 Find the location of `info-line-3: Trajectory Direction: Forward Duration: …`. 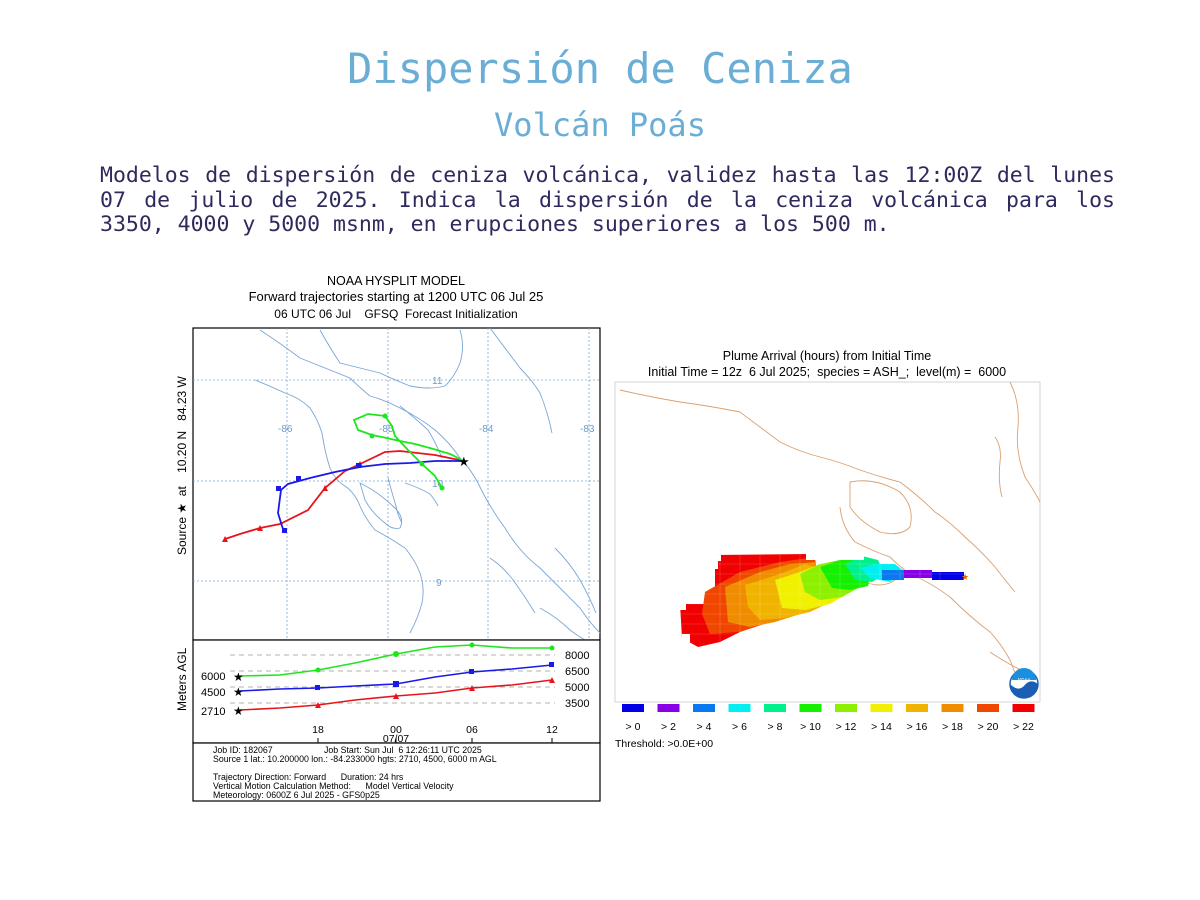

info-line-3: Trajectory Direction: Forward Duration: … is located at coordinates (308, 777).